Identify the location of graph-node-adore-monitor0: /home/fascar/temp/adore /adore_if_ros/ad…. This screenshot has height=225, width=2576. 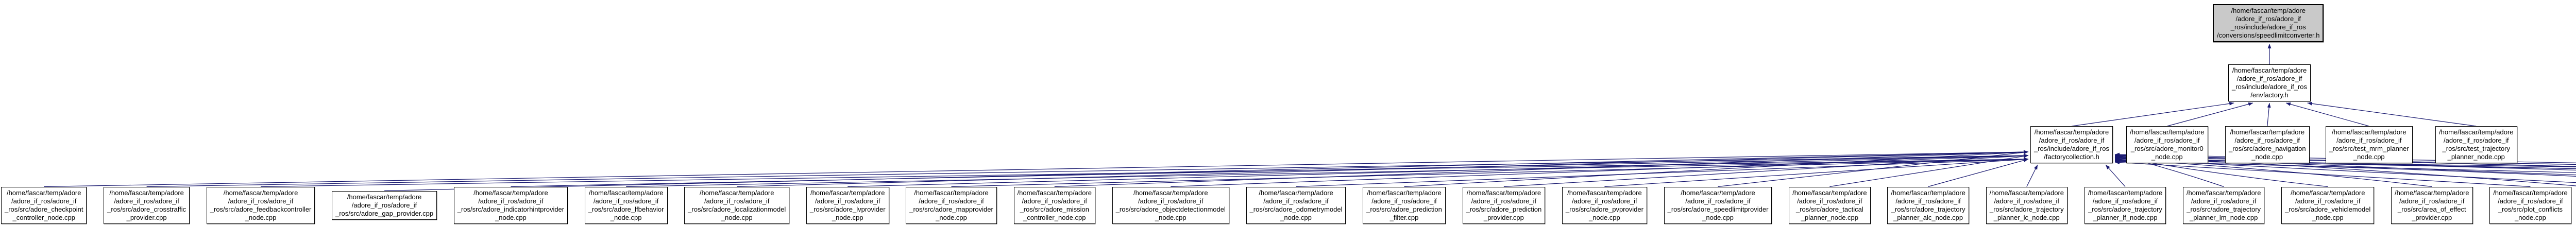
(2167, 144).